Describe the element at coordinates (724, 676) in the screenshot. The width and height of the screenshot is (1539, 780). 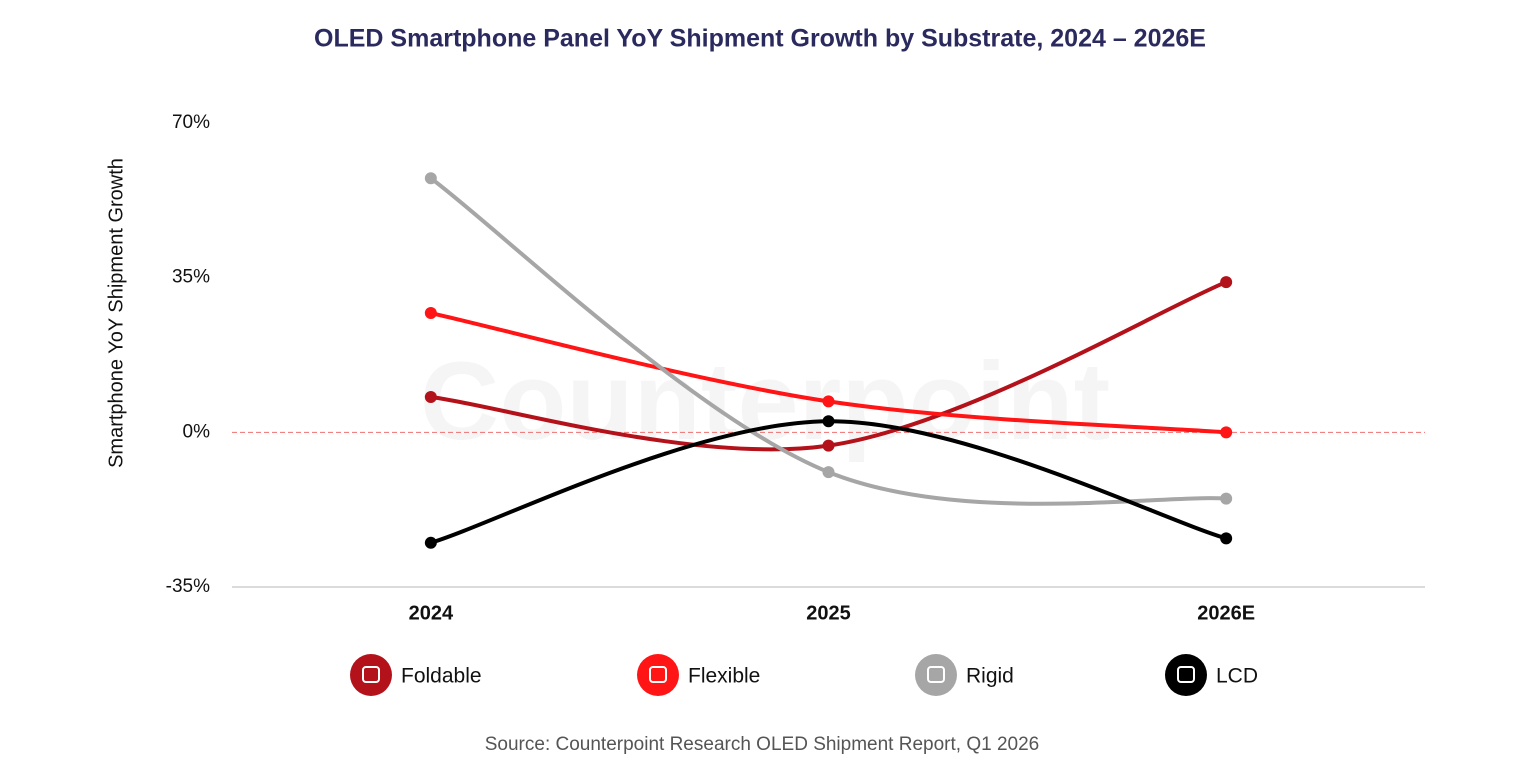
I see `legend-label: Flexible` at that location.